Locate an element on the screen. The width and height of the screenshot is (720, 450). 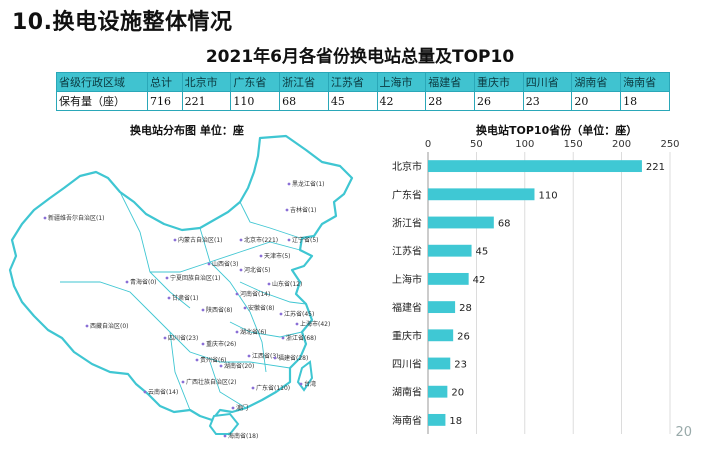
map-label: 安徽省(8) is located at coordinates (261, 308).